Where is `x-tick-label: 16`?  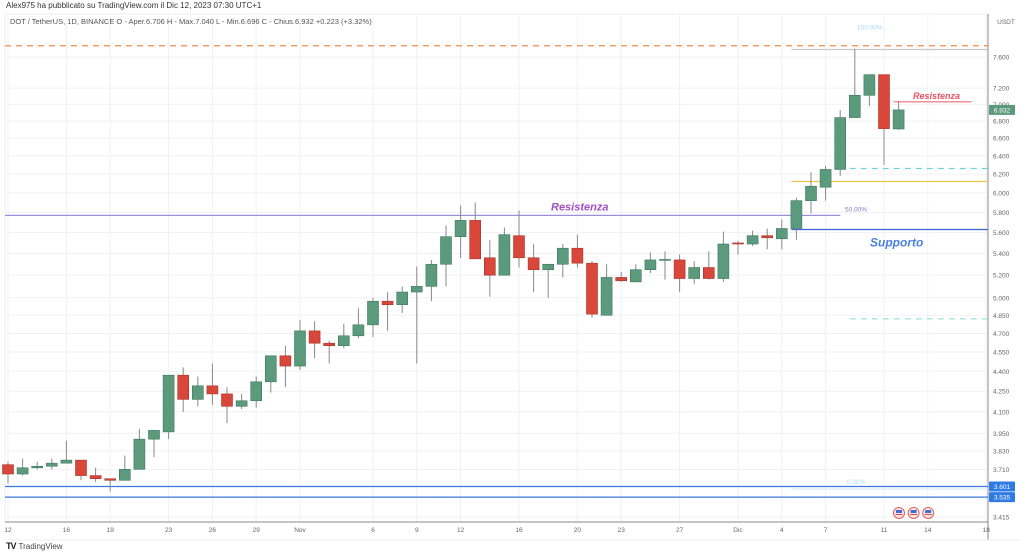
x-tick-label: 16 is located at coordinates (67, 530).